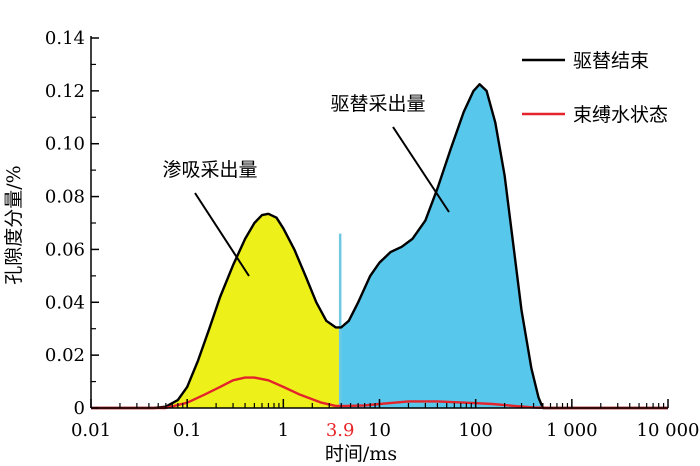  I want to click on y-tick-label: 0.02, so click(65, 355).